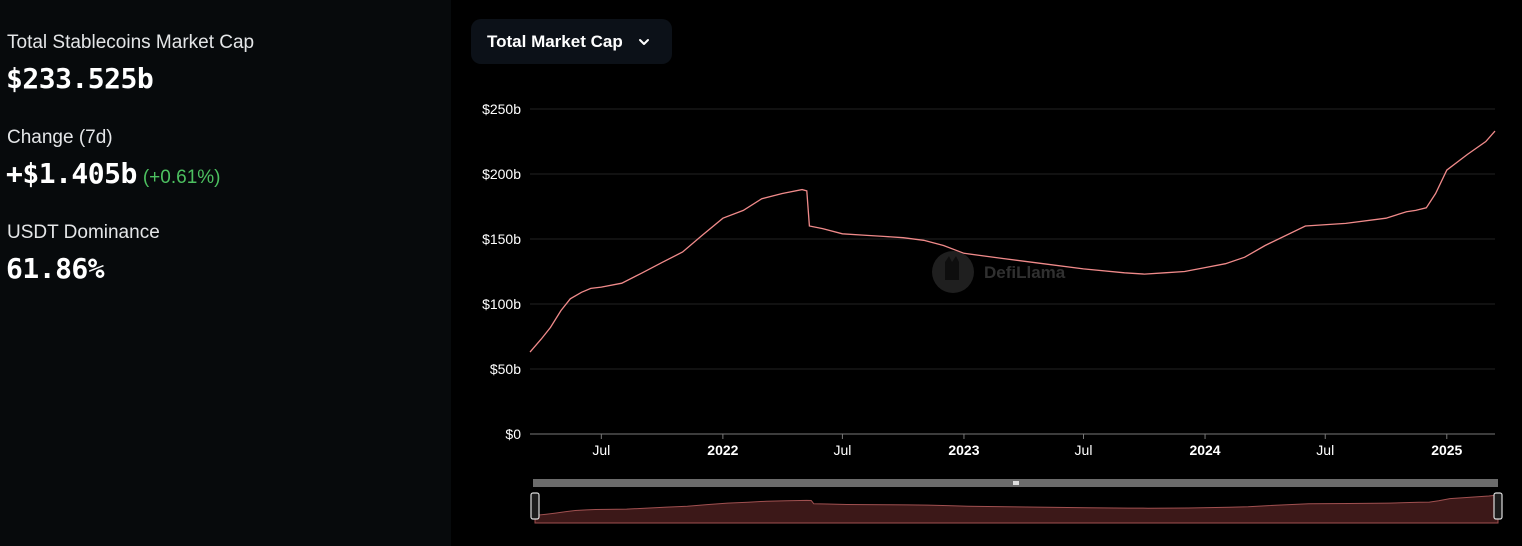 This screenshot has width=1522, height=546. Describe the element at coordinates (83, 232) in the screenshot. I see `dominance-label: USDT Dominance` at that location.